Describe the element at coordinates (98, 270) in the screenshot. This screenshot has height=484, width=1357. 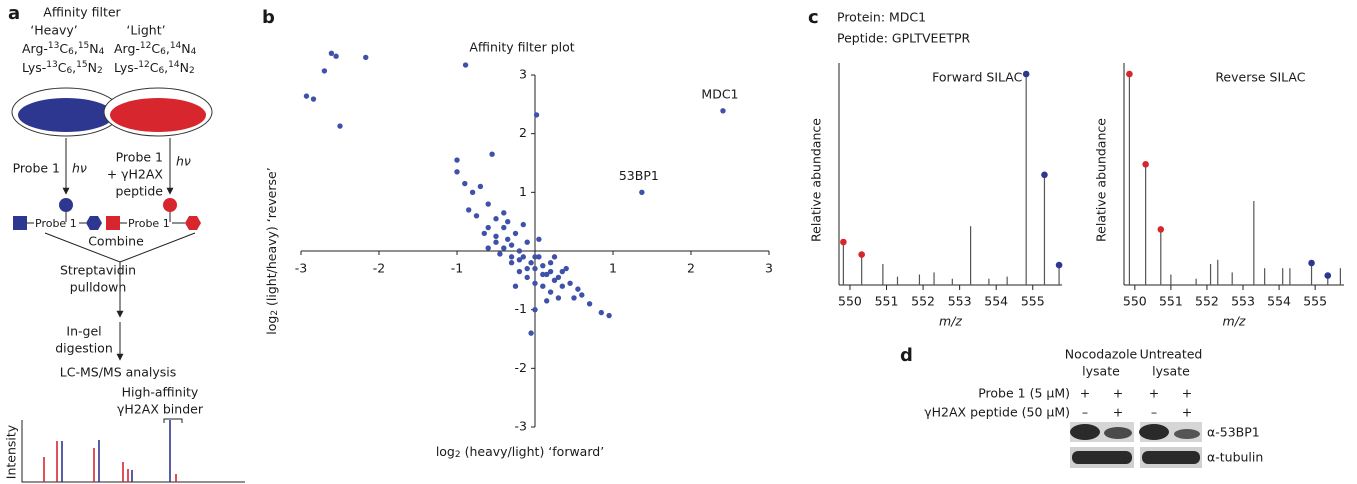
I see `step-label: Streptavidin` at that location.